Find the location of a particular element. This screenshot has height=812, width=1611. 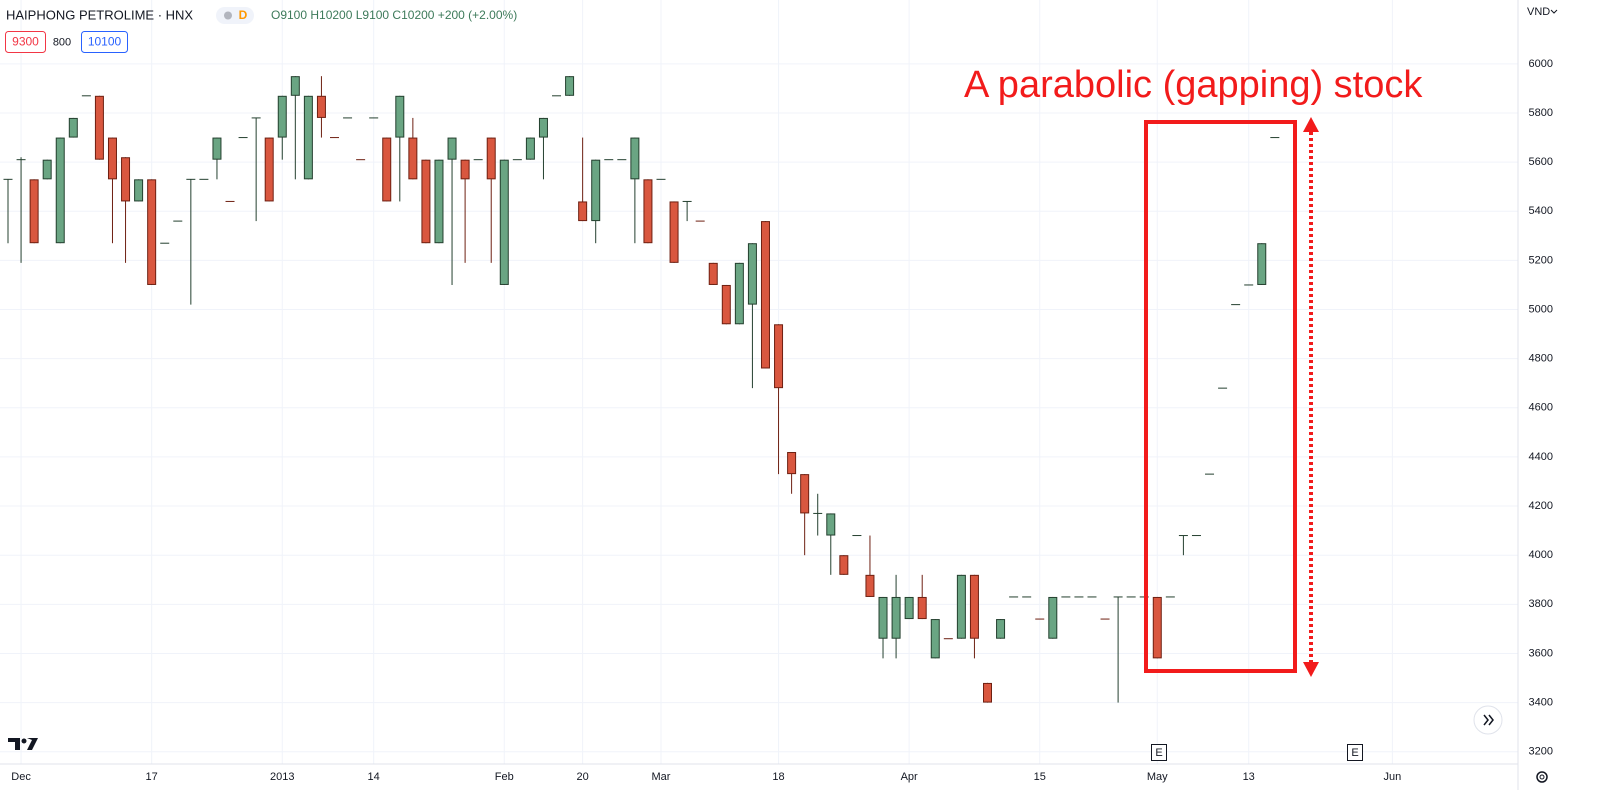

y-tick-label: 4200 is located at coordinates (1541, 506).